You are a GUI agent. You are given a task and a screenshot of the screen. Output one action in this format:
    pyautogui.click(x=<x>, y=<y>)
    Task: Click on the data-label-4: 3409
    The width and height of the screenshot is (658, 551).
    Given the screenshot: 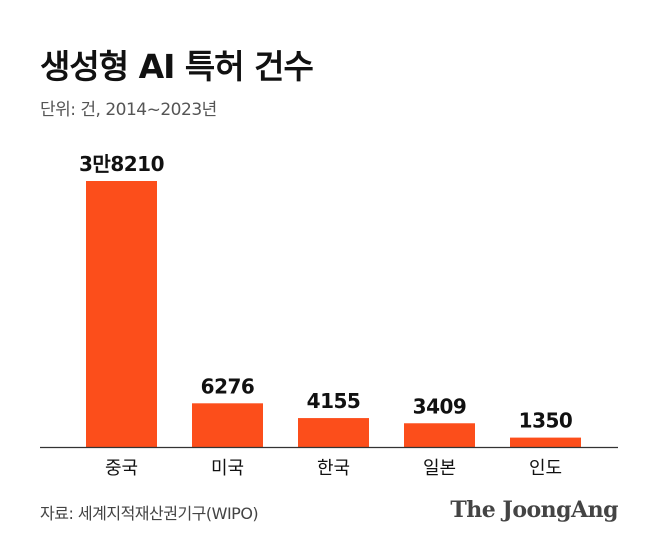 What is the action you would take?
    pyautogui.click(x=440, y=406)
    